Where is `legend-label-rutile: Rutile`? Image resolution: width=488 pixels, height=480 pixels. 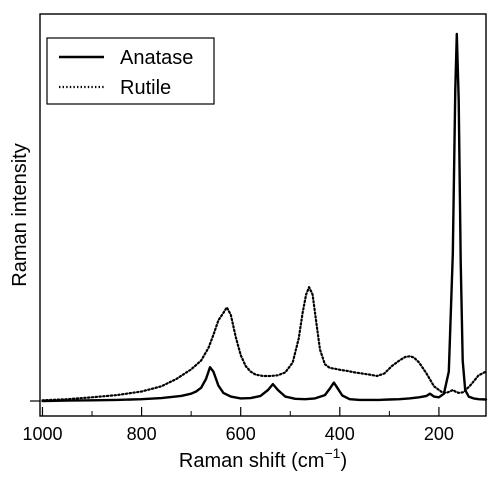
legend-label-rutile: Rutile is located at coordinates (145, 88).